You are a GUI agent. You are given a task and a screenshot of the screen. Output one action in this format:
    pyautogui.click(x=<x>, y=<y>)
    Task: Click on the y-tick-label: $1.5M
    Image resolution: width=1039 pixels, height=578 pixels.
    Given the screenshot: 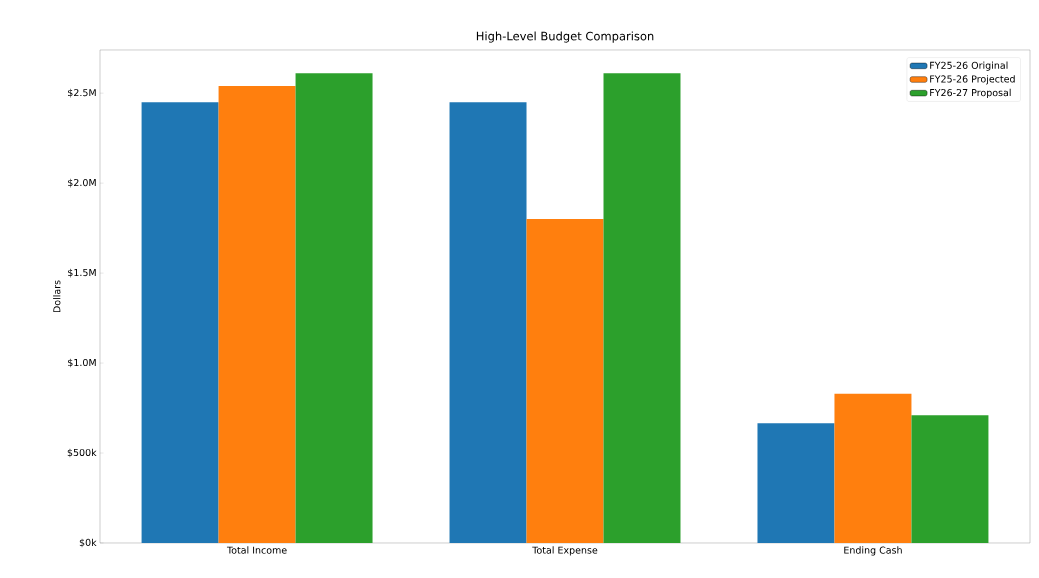 What is the action you would take?
    pyautogui.click(x=82, y=273)
    